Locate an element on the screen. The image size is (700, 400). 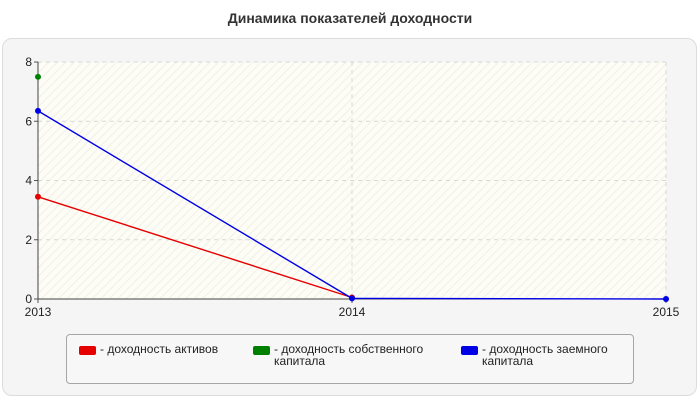
y-tick-label: 2 is located at coordinates (28, 240).